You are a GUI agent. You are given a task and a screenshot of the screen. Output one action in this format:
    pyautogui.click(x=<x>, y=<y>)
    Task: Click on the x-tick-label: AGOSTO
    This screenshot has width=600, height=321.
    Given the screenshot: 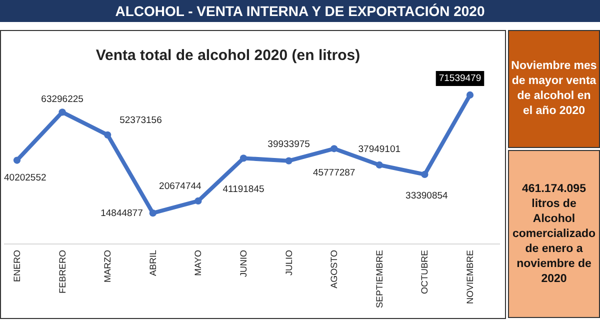 What is the action you would take?
    pyautogui.click(x=334, y=269)
    